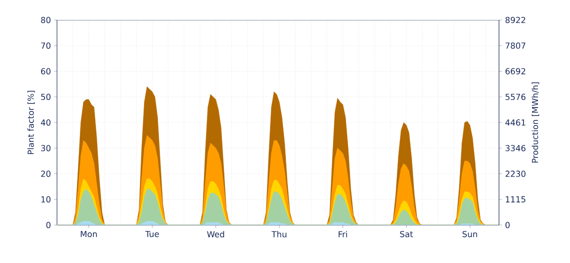  What do you see at coordinates (470, 234) in the screenshot?
I see `x-tick-label: Sun` at bounding box center [470, 234].